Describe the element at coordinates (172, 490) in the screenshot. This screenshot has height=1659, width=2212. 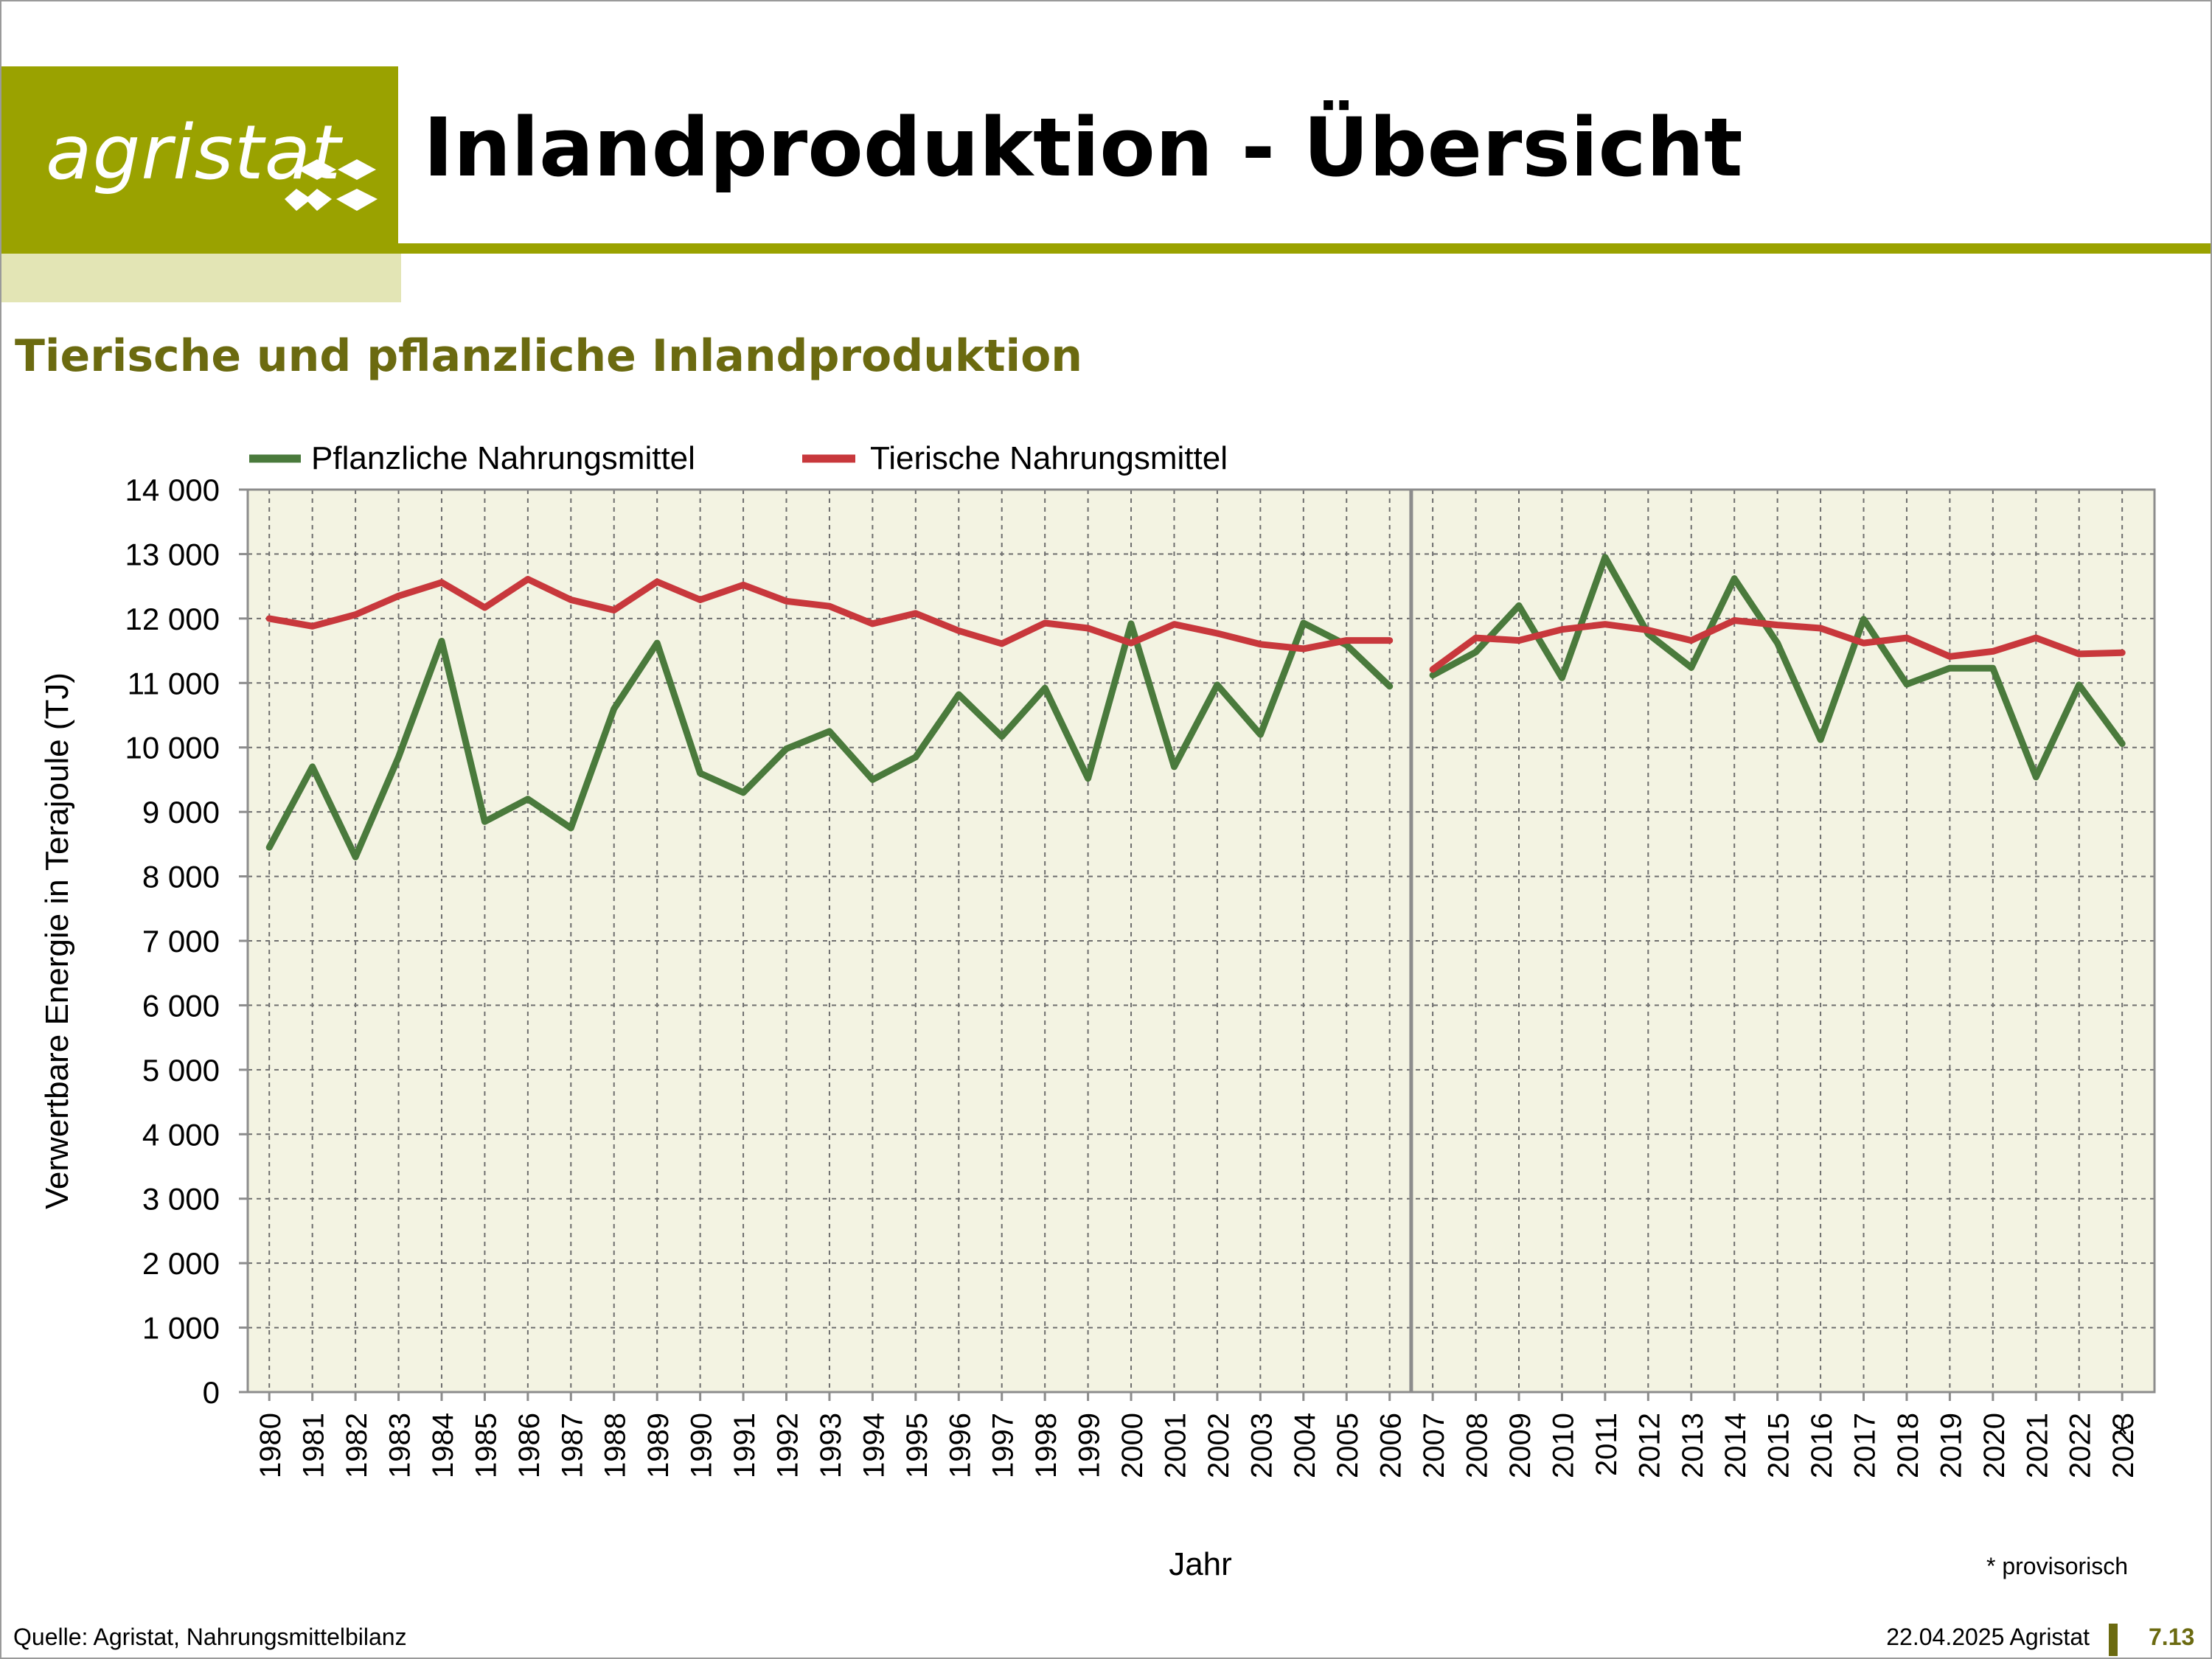
I see `y-tick-label: 14 000` at that location.